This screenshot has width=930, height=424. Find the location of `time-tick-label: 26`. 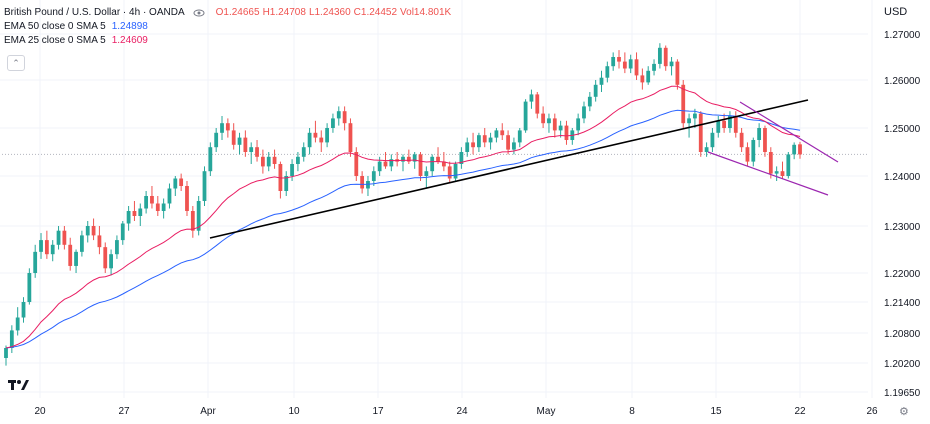

time-tick-label: 26 is located at coordinates (872, 411).